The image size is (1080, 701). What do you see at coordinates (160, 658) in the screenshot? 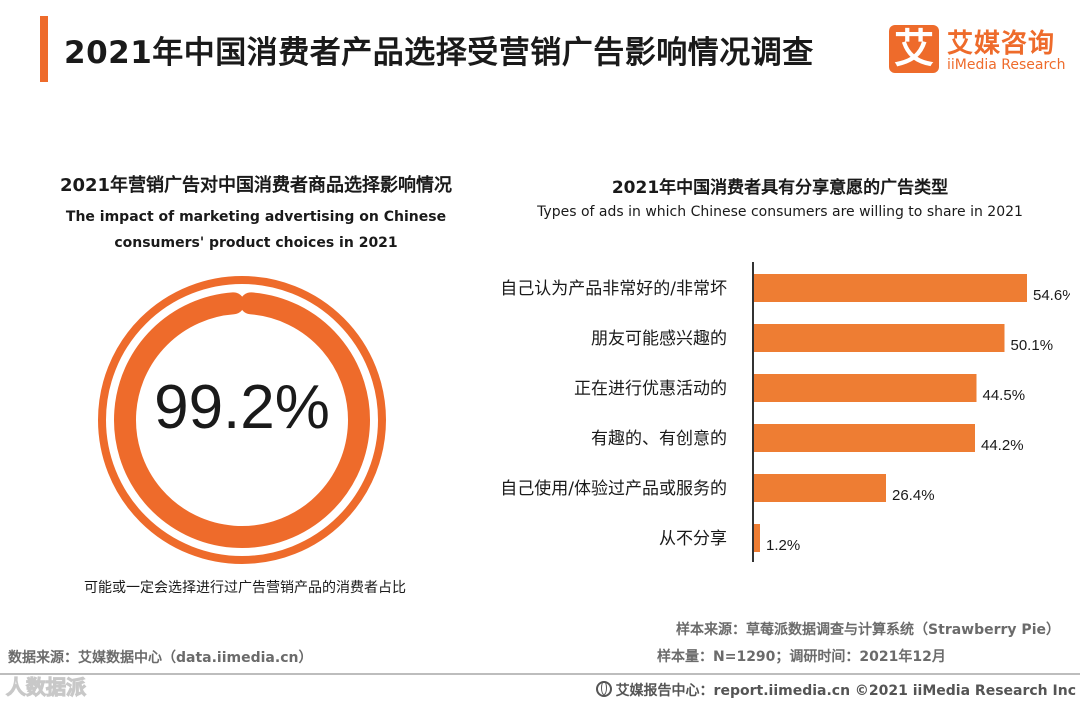
I see `data-source: 数据来源：艾媒数据中心（data.iimedia.cn）` at bounding box center [160, 658].